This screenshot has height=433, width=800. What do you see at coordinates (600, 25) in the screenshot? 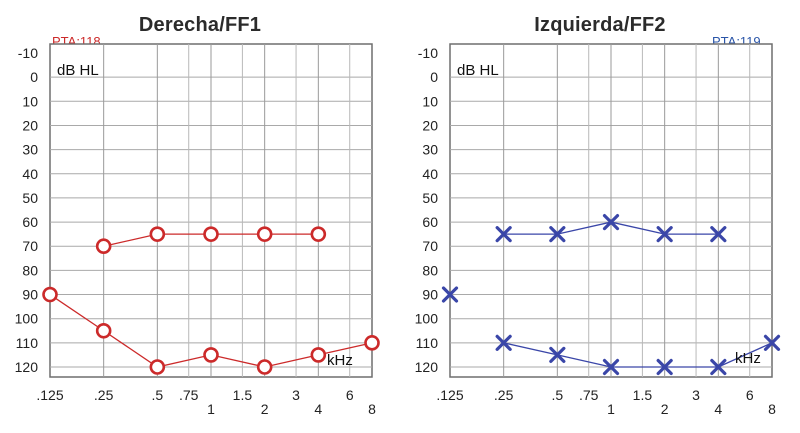
I see `chart-title: Izquierda/FF2` at bounding box center [600, 25].